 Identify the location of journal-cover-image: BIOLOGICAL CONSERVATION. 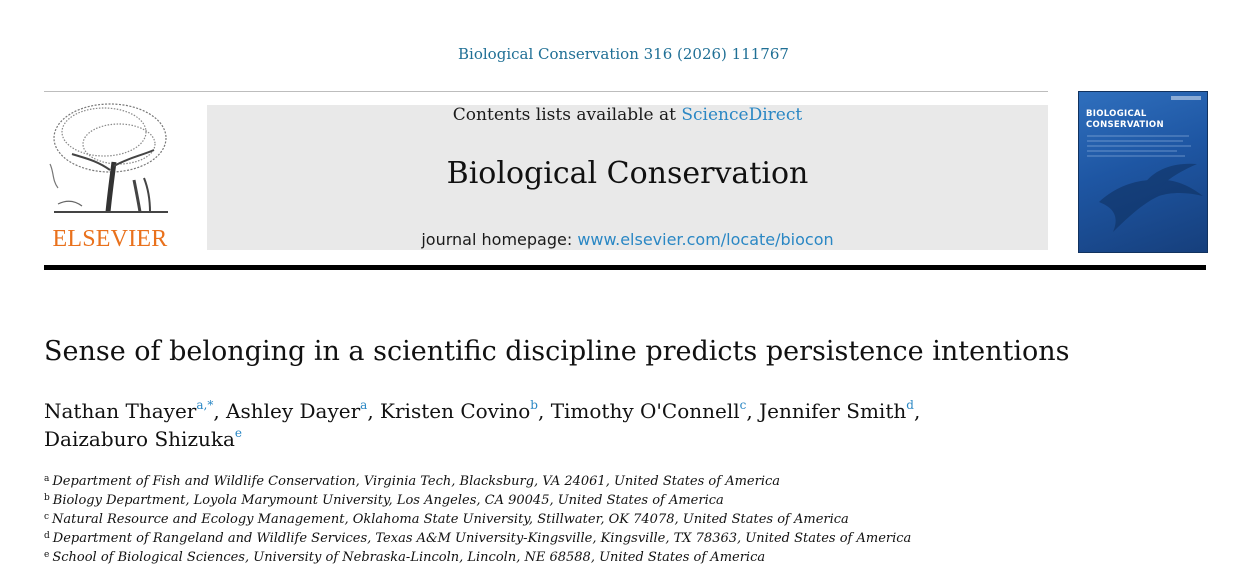
(1143, 172).